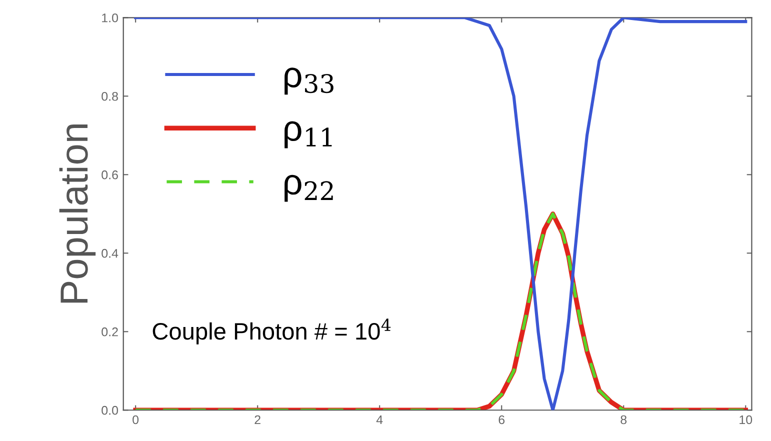 The image size is (771, 441). Describe the element at coordinates (501, 419) in the screenshot. I see `x-tick-label: 6` at that location.